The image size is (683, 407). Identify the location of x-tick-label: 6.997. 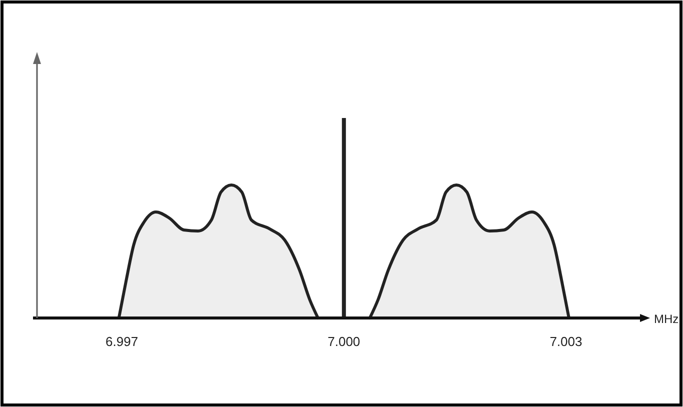
(122, 341).